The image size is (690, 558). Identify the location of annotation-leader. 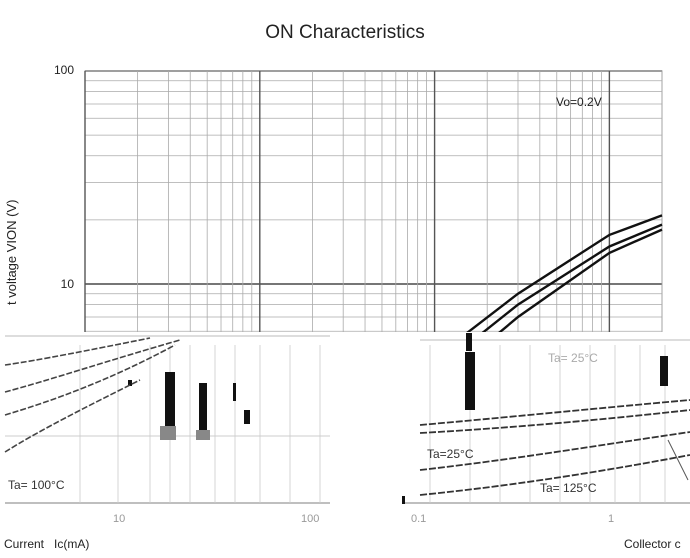
(678, 460).